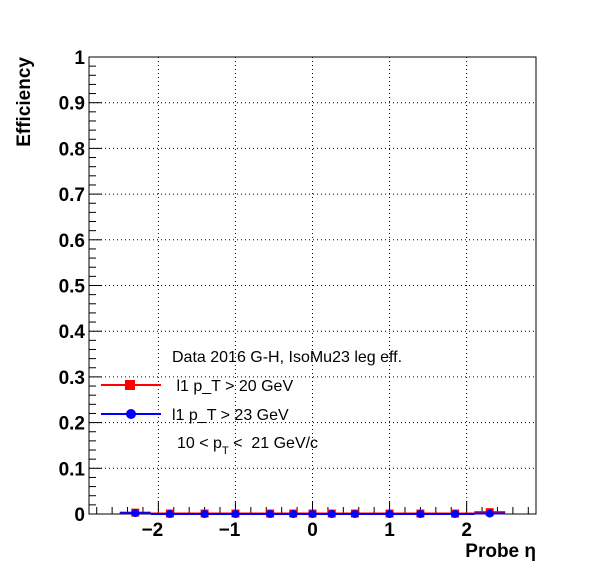  What do you see at coordinates (225, 451) in the screenshot?
I see `legend-footer-subscript: T` at bounding box center [225, 451].